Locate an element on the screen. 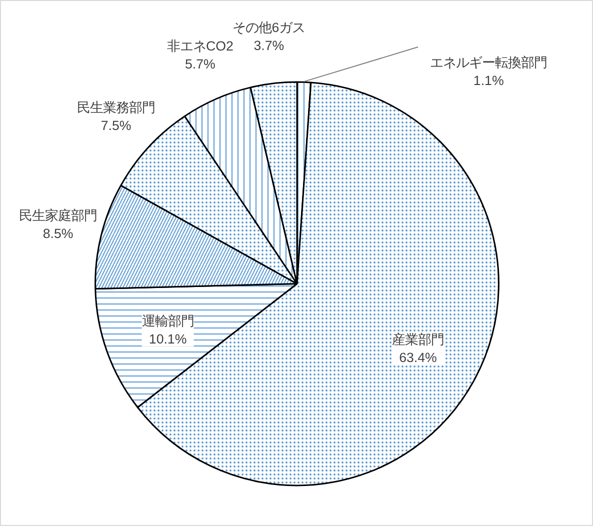 This screenshot has height=526, width=593. data-label: 5.7% is located at coordinates (200, 64).